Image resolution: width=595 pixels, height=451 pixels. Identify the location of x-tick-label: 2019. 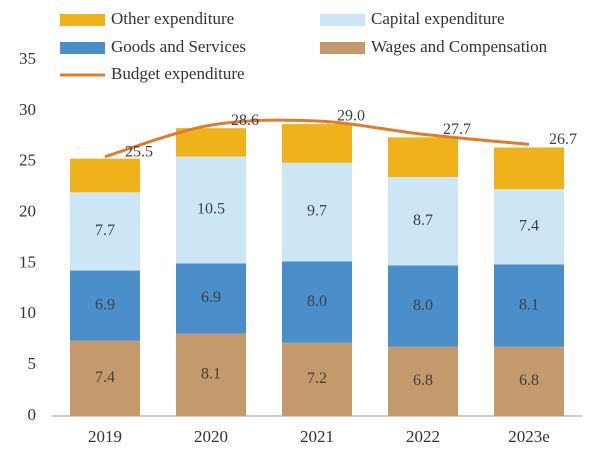
(105, 436).